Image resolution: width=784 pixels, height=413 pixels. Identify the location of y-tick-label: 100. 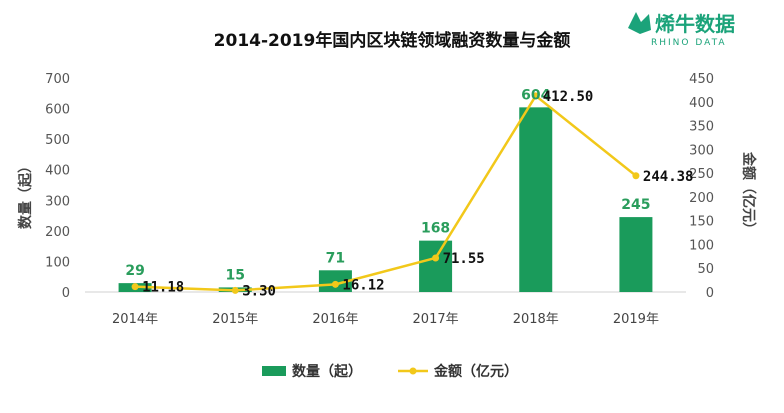
(57, 262).